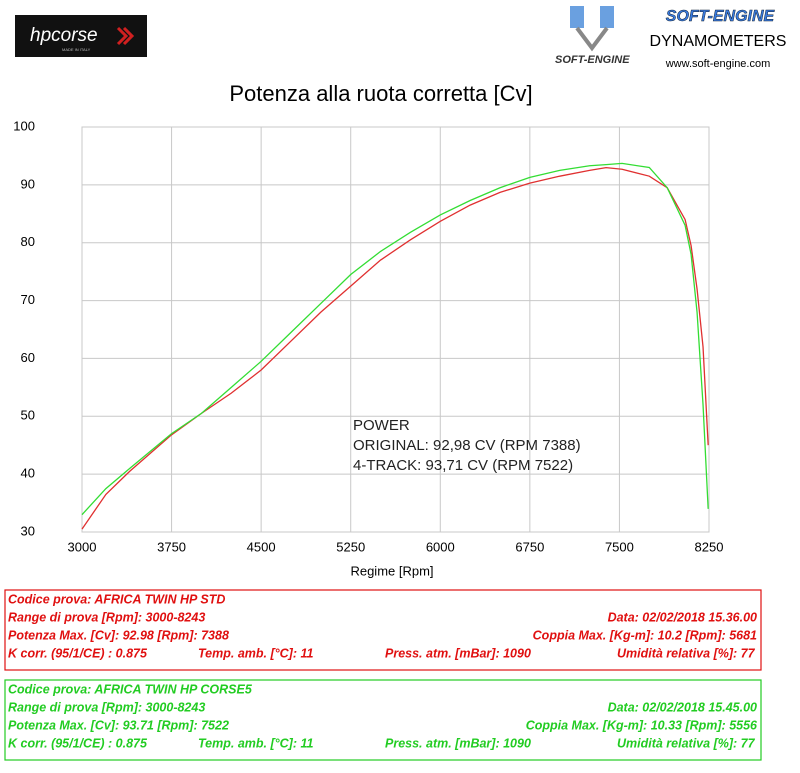  What do you see at coordinates (380, 93) in the screenshot?
I see `chart-title: Potenza alla ruota corretta [Cv]` at bounding box center [380, 93].